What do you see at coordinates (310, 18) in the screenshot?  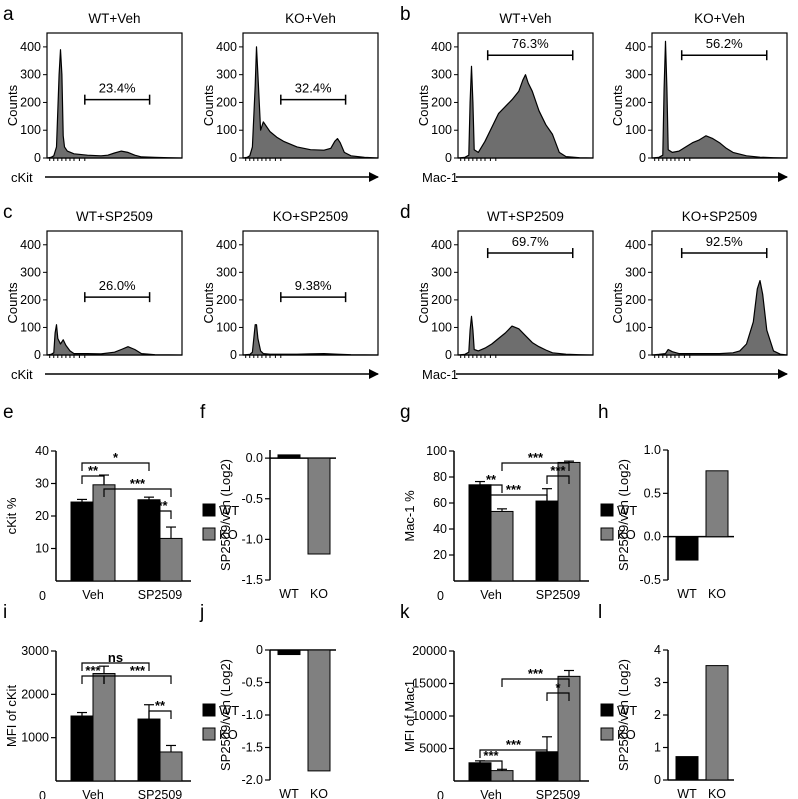 I see `histogram-title: KO+Veh` at bounding box center [310, 18].